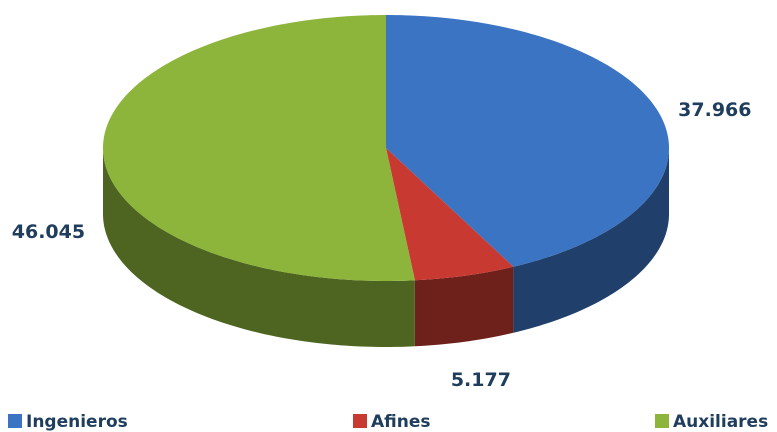 The height and width of the screenshot is (432, 777). Describe the element at coordinates (720, 422) in the screenshot. I see `legend-label: Auxiliares` at that location.